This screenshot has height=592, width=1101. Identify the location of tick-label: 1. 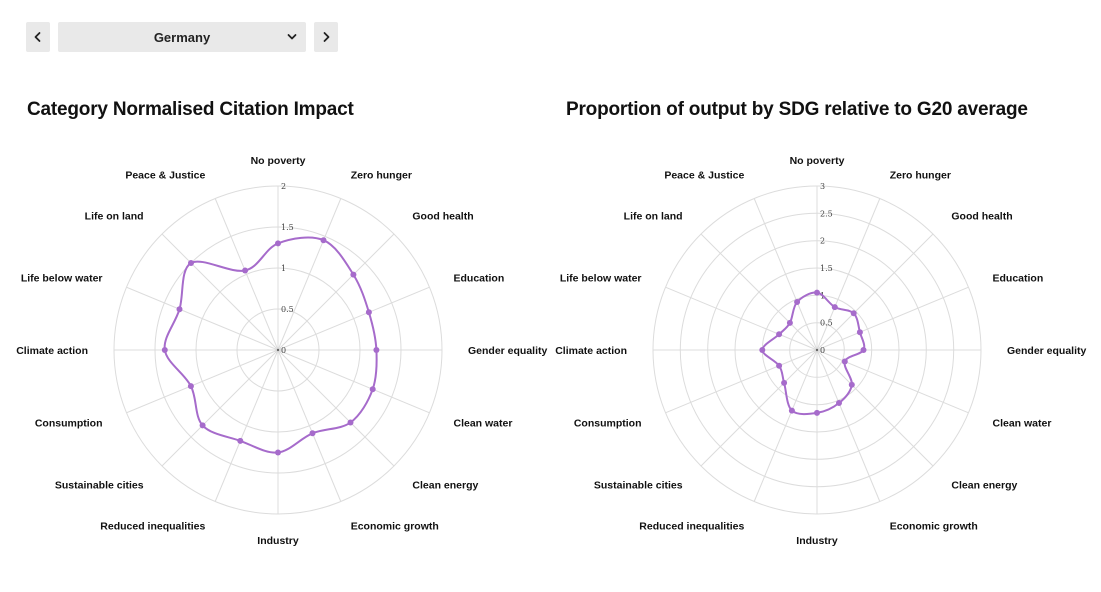
(283, 268).